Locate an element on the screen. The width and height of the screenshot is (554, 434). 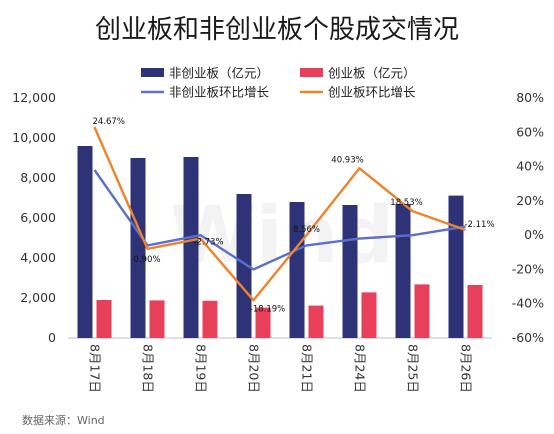
x-tick-label: 8月21日 is located at coordinates (307, 368).